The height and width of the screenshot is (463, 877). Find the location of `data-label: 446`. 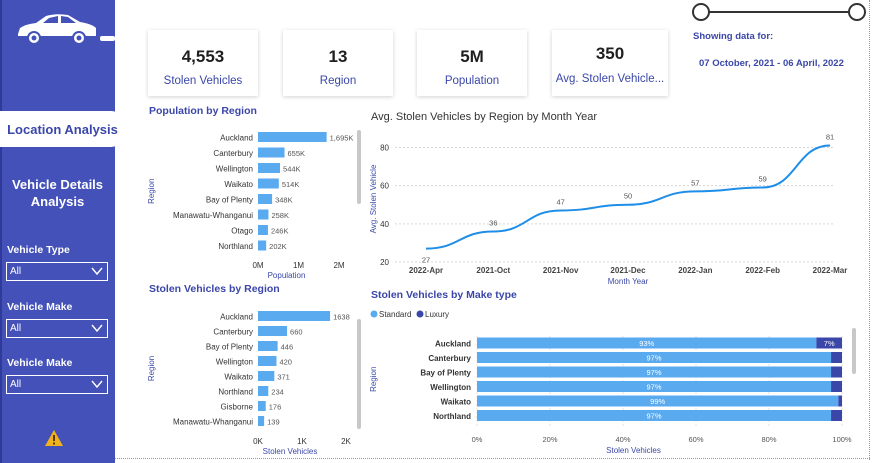

data-label: 446 is located at coordinates (287, 347).